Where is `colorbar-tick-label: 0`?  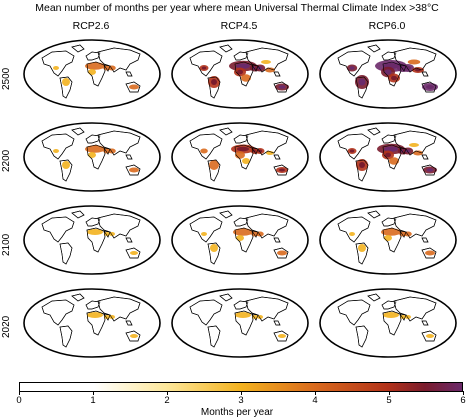
colorbar-tick-label: 0 is located at coordinates (19, 400).